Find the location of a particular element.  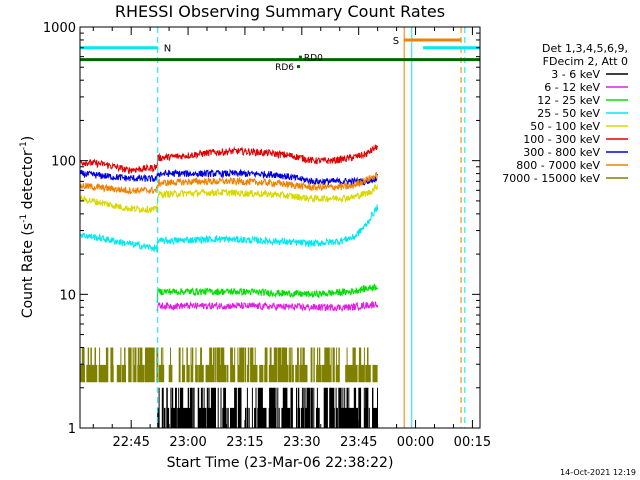

marker-label: RD0 is located at coordinates (313, 59).